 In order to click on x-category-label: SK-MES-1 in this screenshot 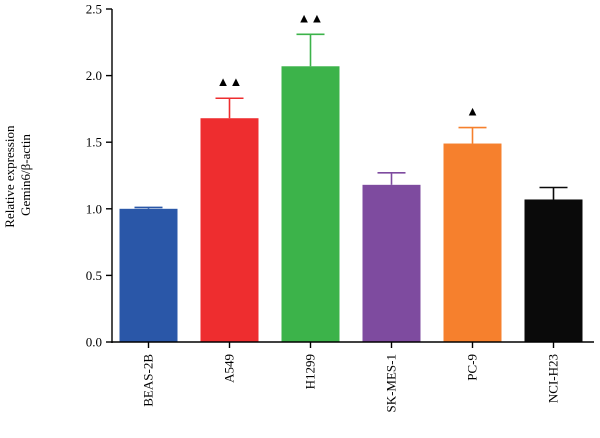, I will do `click(391, 383)`.